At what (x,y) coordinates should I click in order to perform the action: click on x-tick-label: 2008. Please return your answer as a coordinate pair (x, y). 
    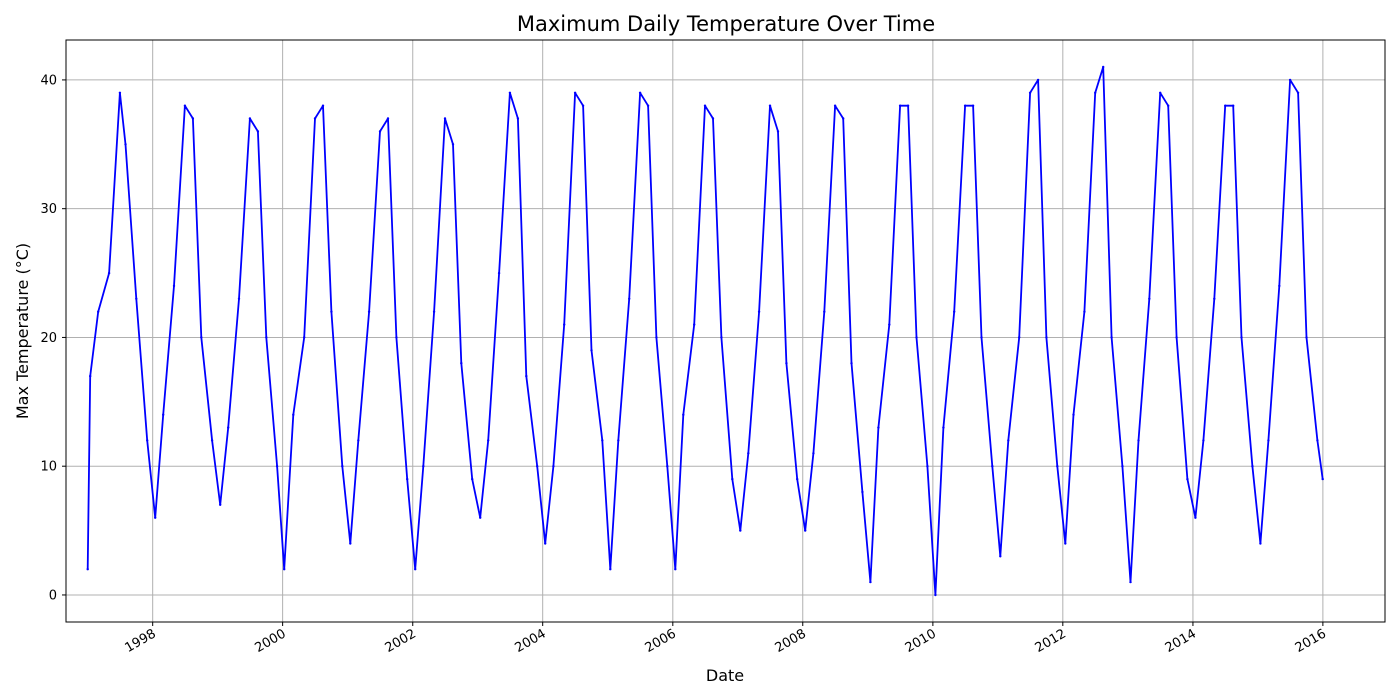
    Looking at the image, I should click on (791, 641).